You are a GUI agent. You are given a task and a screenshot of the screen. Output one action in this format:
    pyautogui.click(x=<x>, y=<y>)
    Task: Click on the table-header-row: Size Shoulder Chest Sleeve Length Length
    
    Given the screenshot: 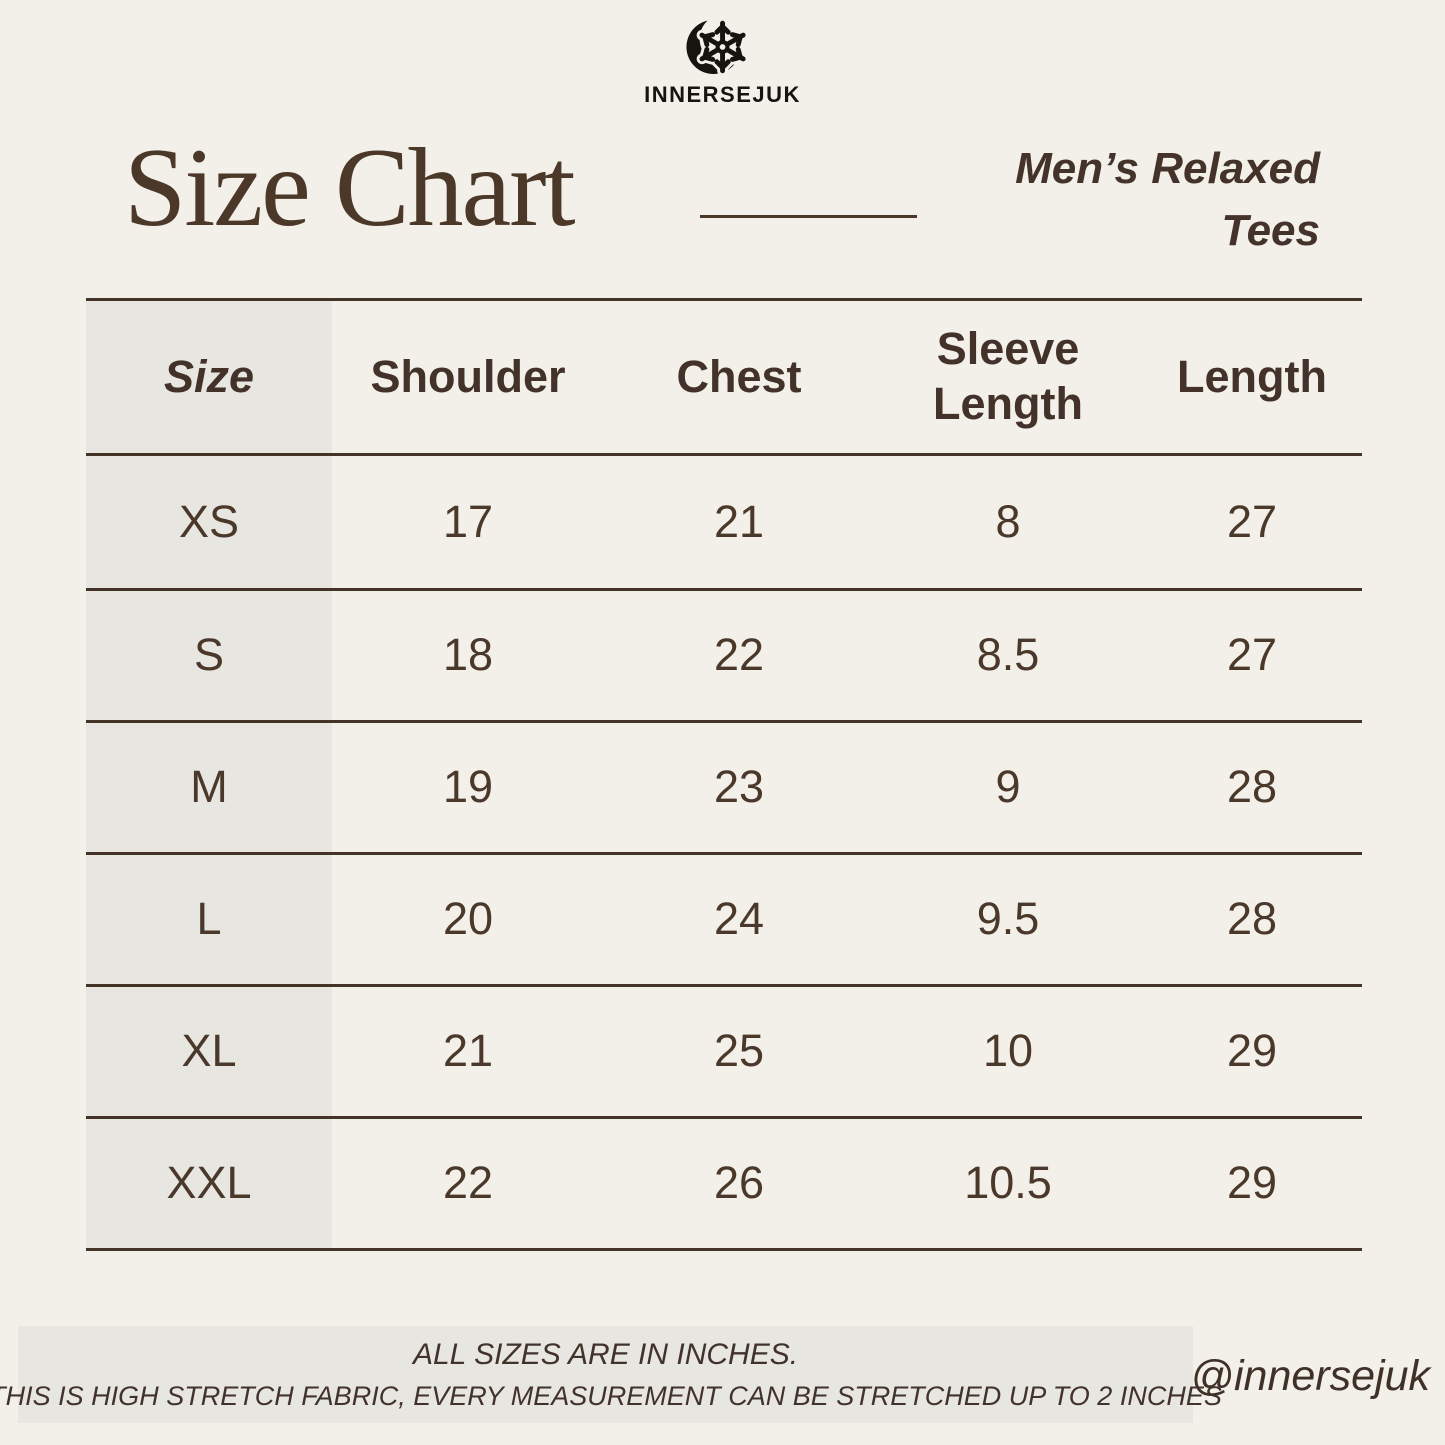 What is the action you would take?
    pyautogui.click(x=724, y=378)
    